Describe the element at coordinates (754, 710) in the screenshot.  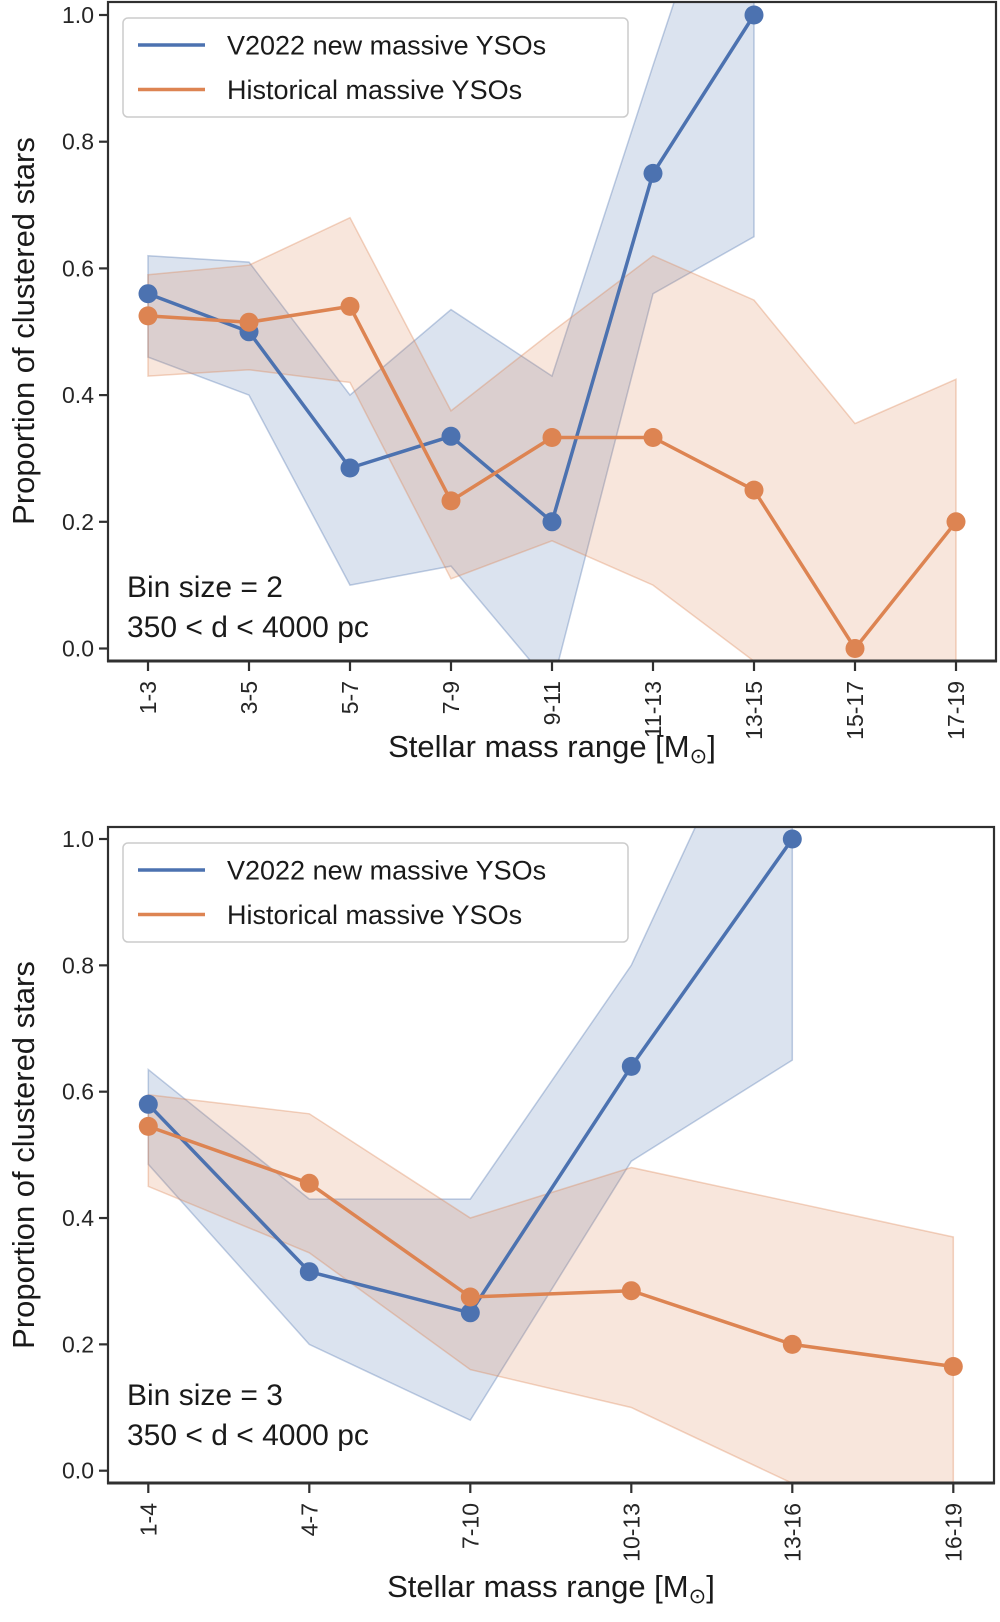
I see `x-tick-label: 13-15` at that location.